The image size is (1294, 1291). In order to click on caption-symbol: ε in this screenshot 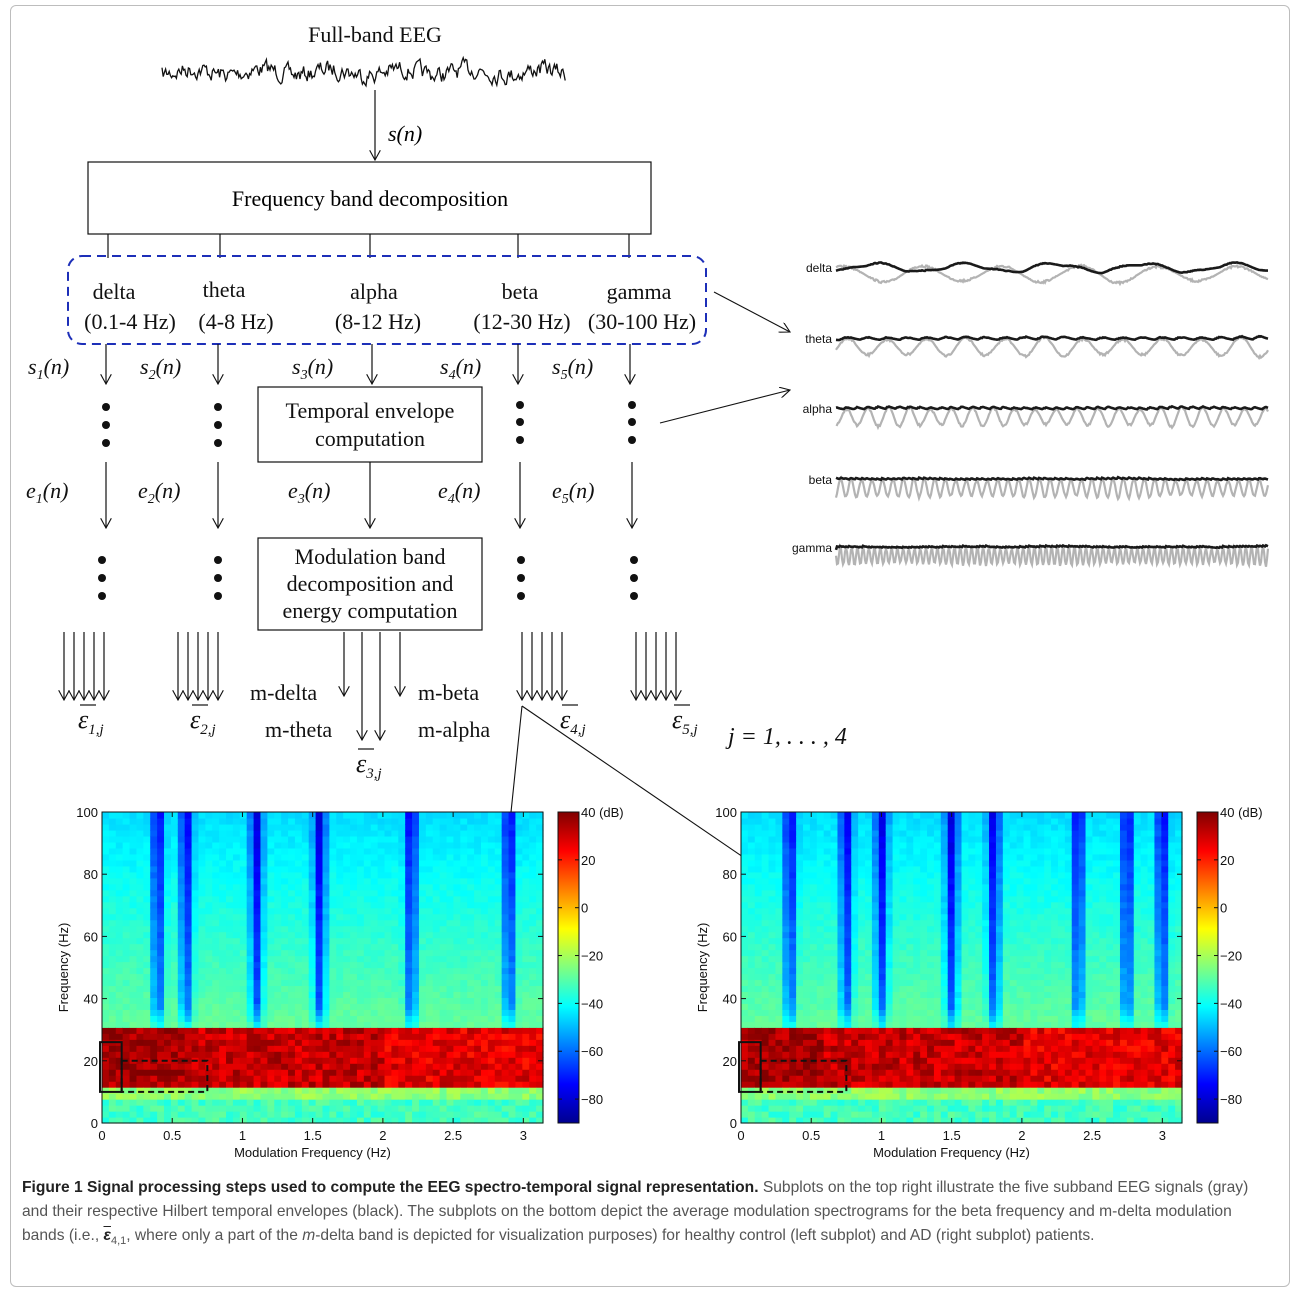, I will do `click(107, 1235)`.